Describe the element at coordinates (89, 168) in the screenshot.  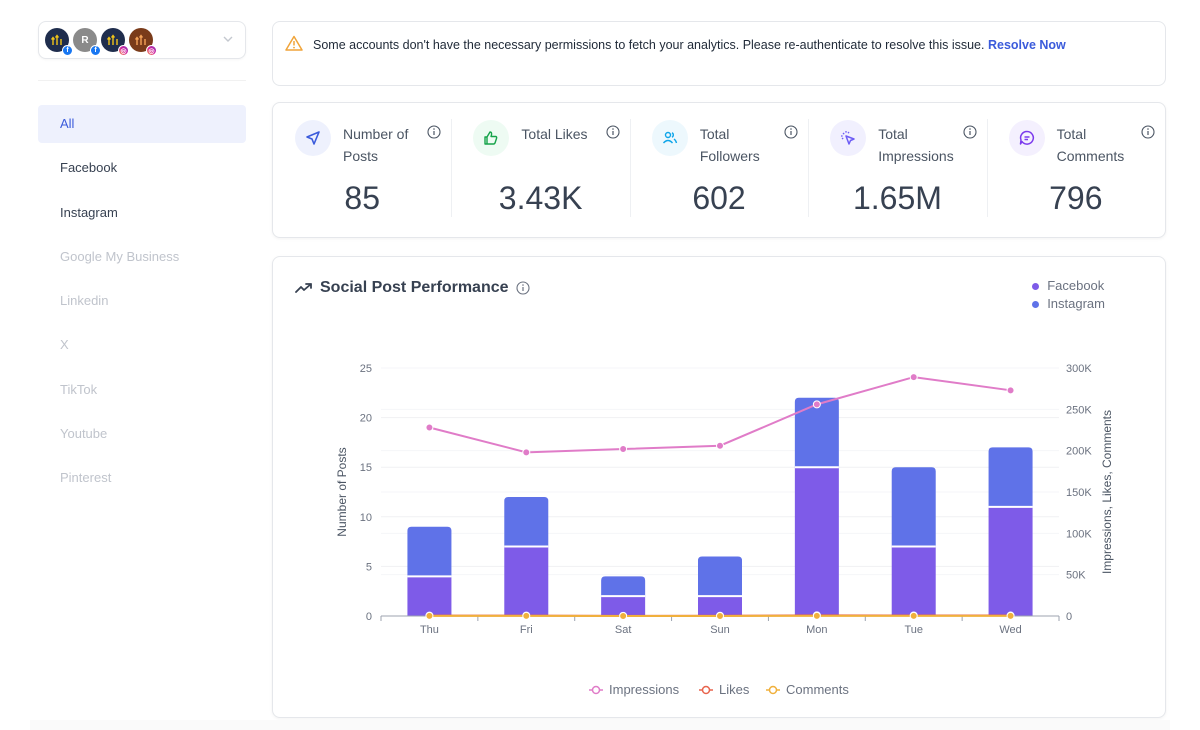
I see `sidebar-item-facebook: Facebook` at that location.